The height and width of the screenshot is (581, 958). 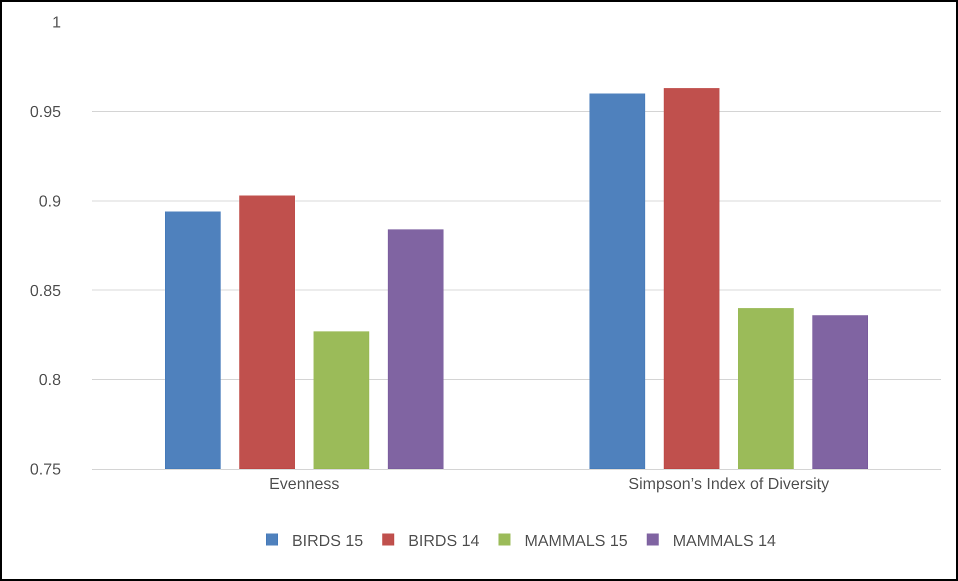 What do you see at coordinates (328, 541) in the screenshot?
I see `legend-label: BIRDS 15` at bounding box center [328, 541].